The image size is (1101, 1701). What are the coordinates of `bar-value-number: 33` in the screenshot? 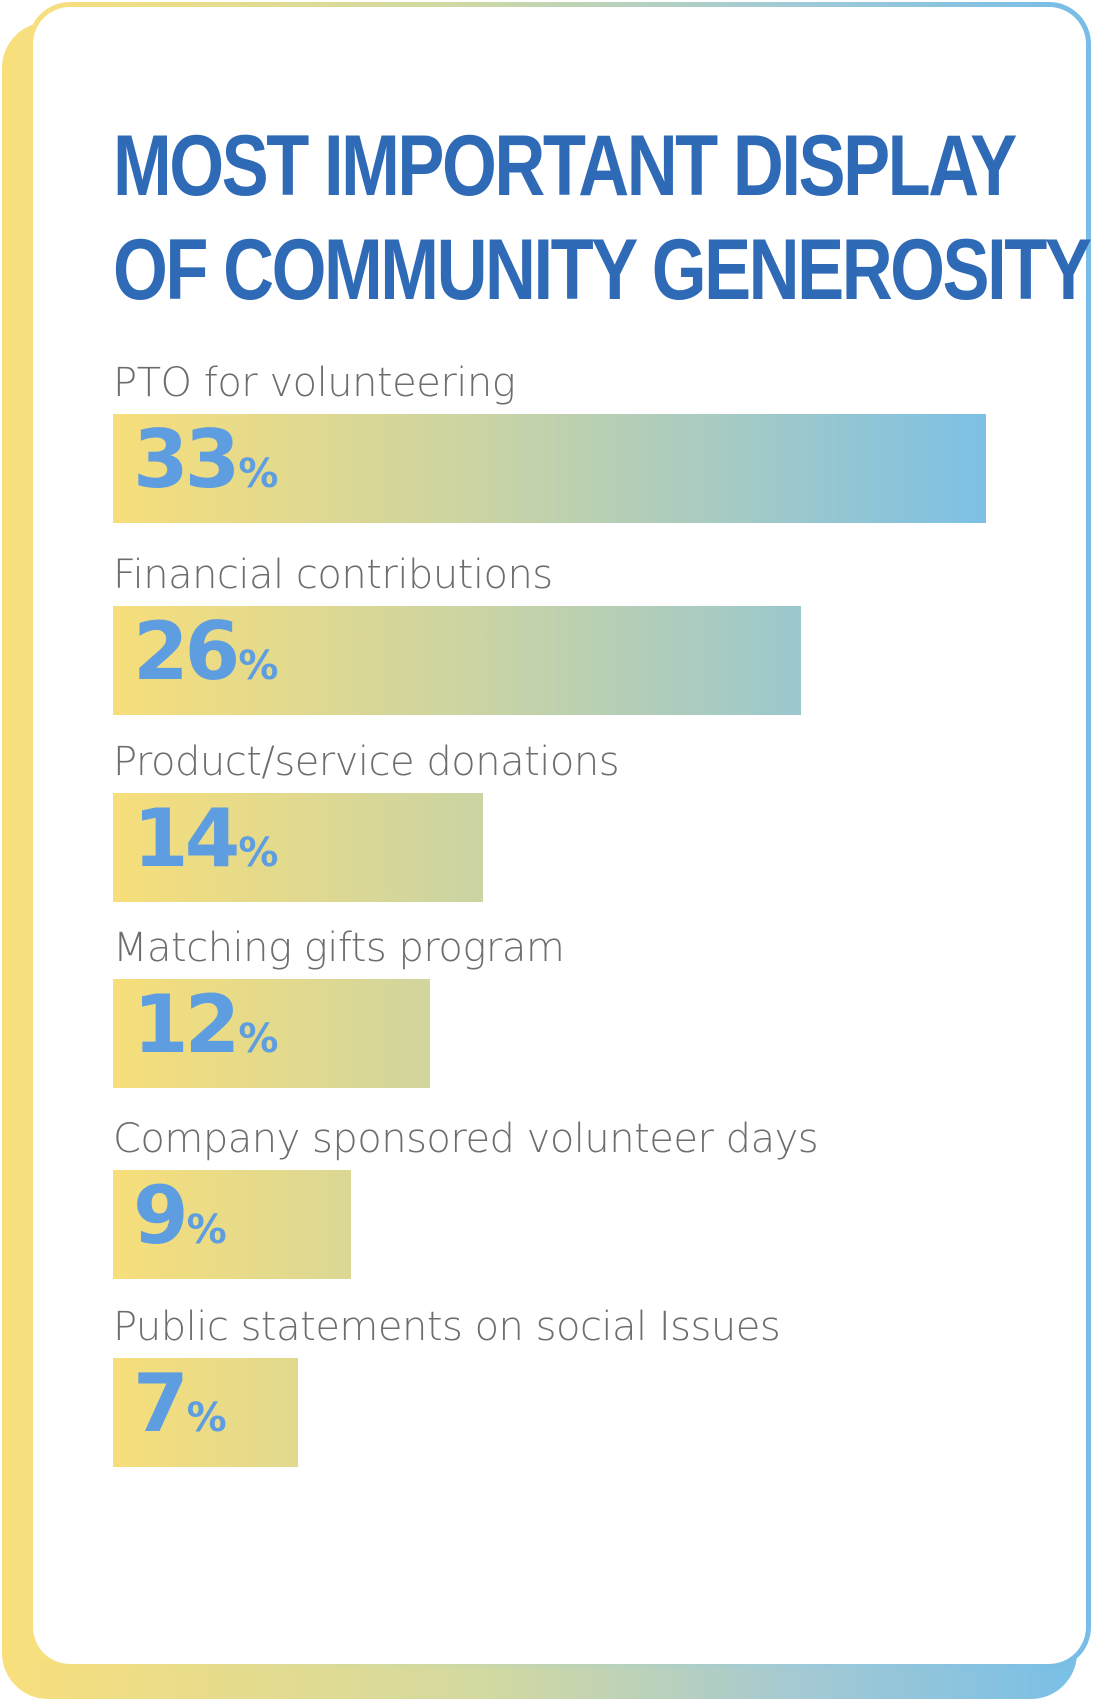 It's located at (186, 459).